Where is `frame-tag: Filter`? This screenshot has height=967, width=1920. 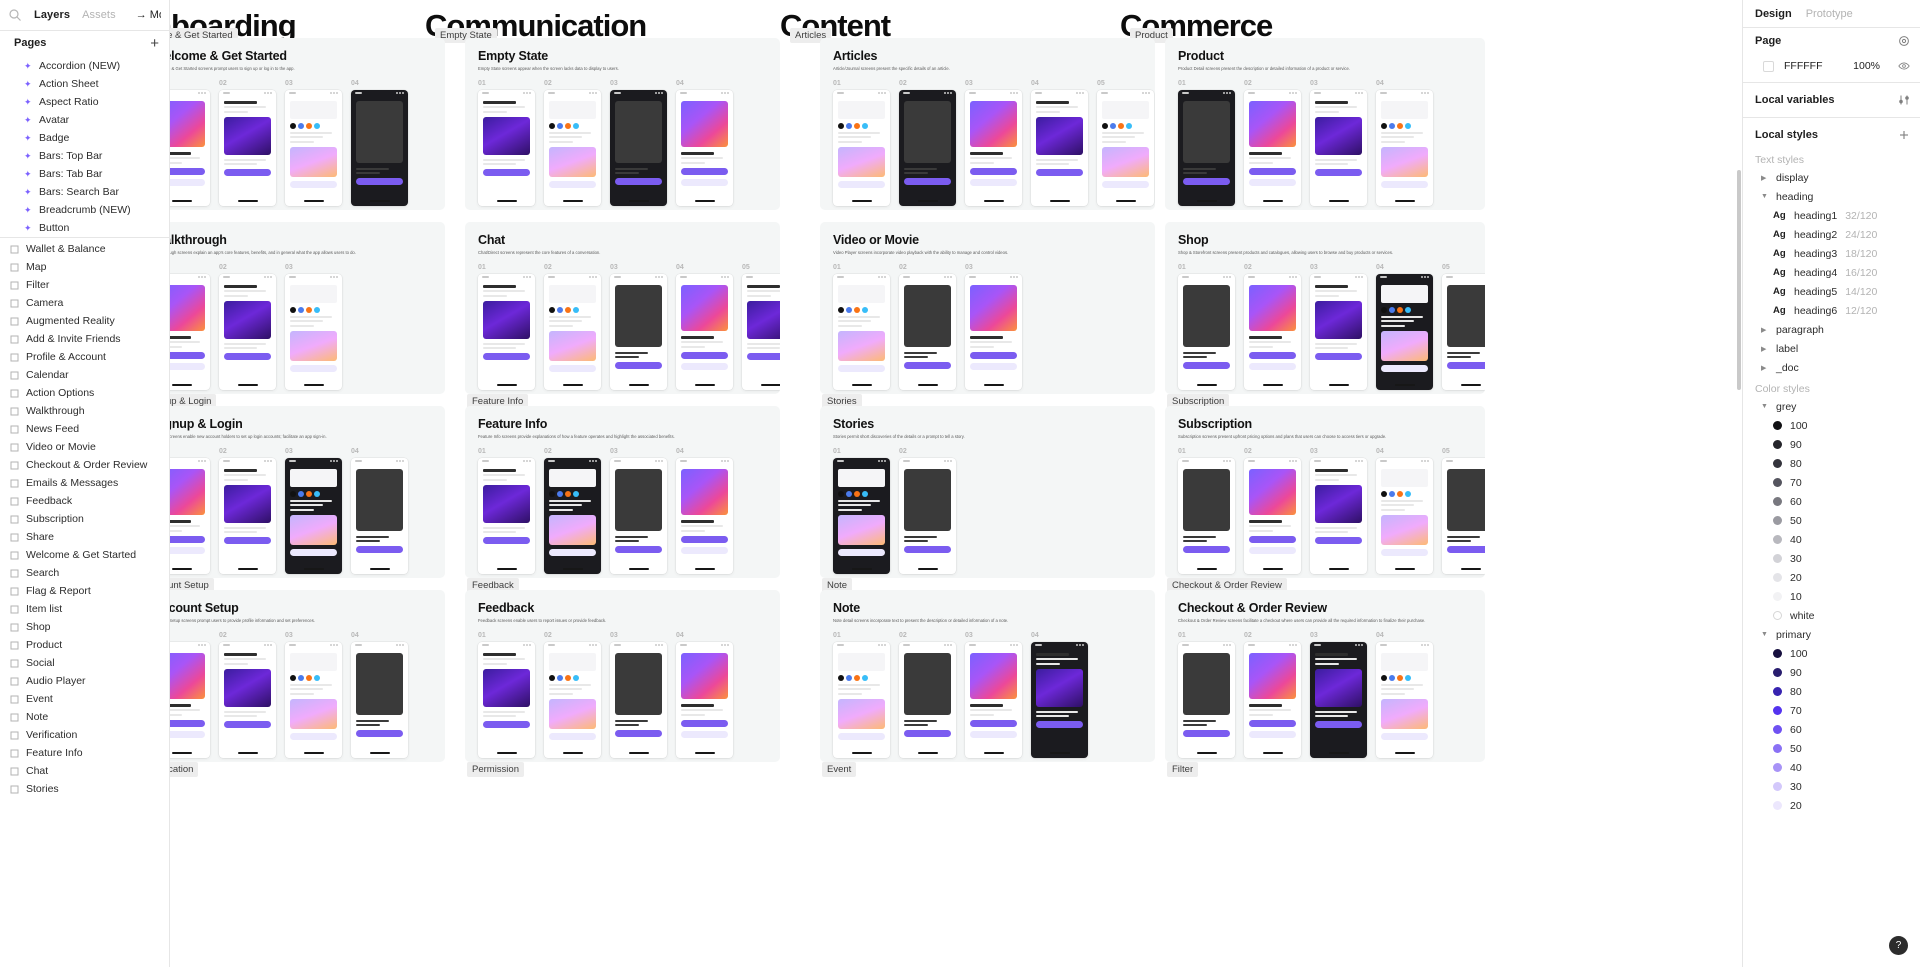
frame-tag: Filter is located at coordinates (1183, 769).